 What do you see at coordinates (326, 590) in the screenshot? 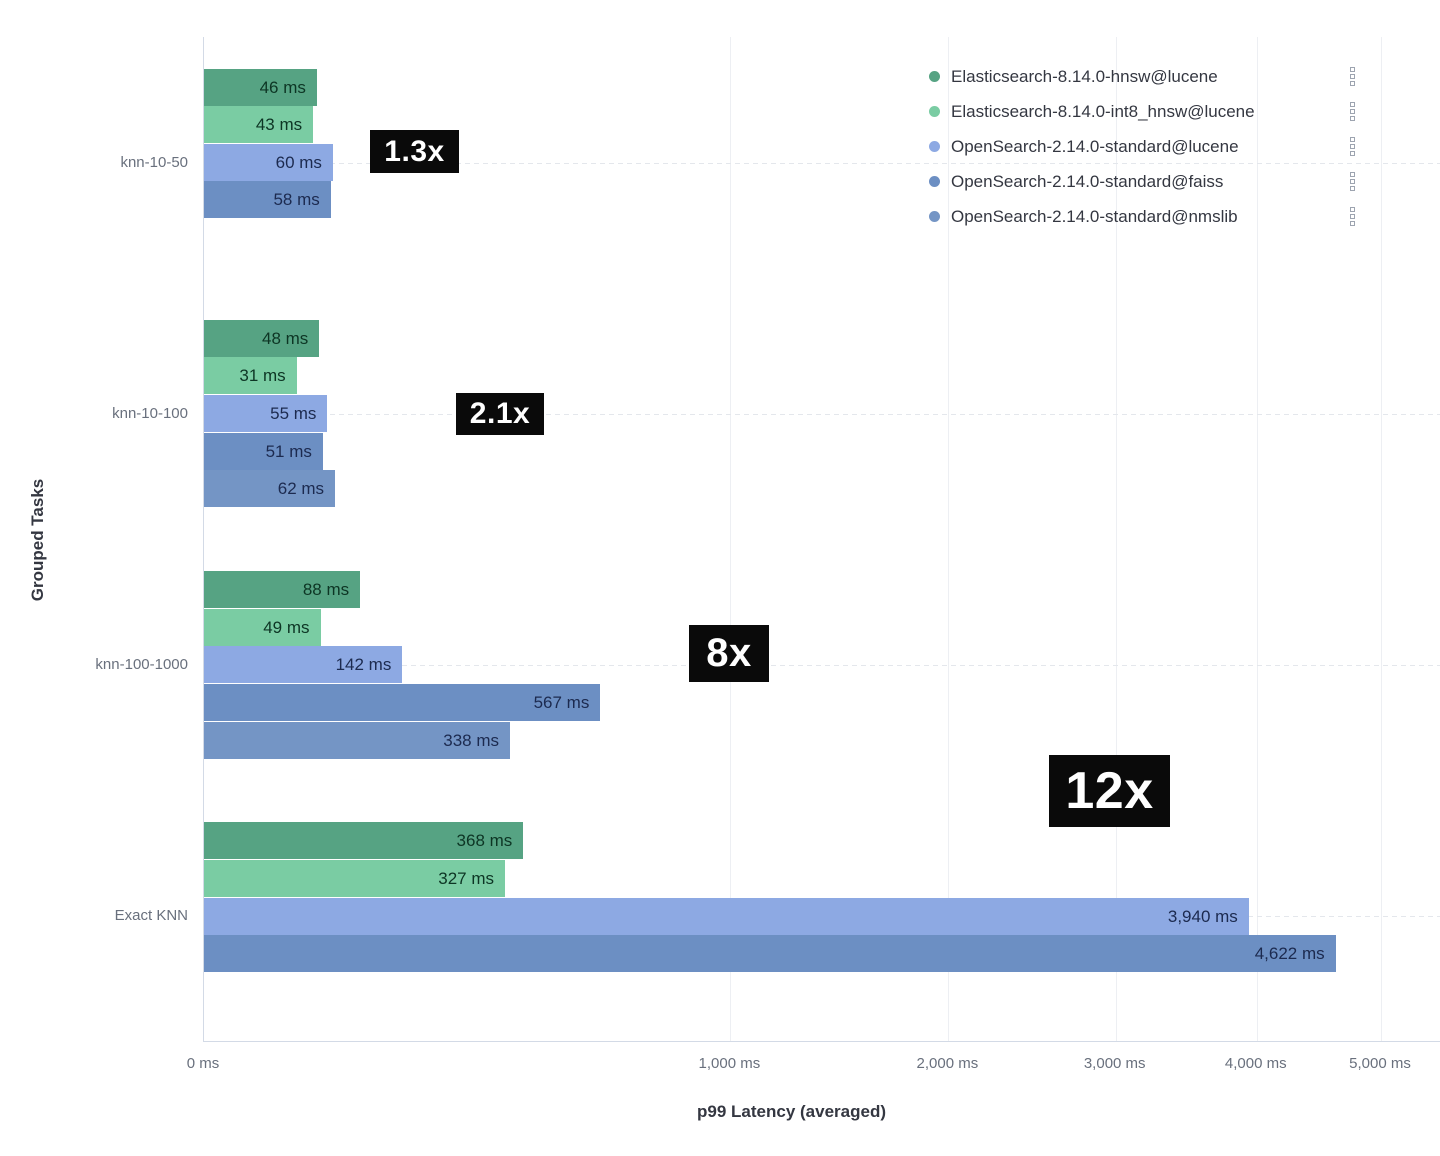
I see `bar-value-label: 88 ms` at bounding box center [326, 590].